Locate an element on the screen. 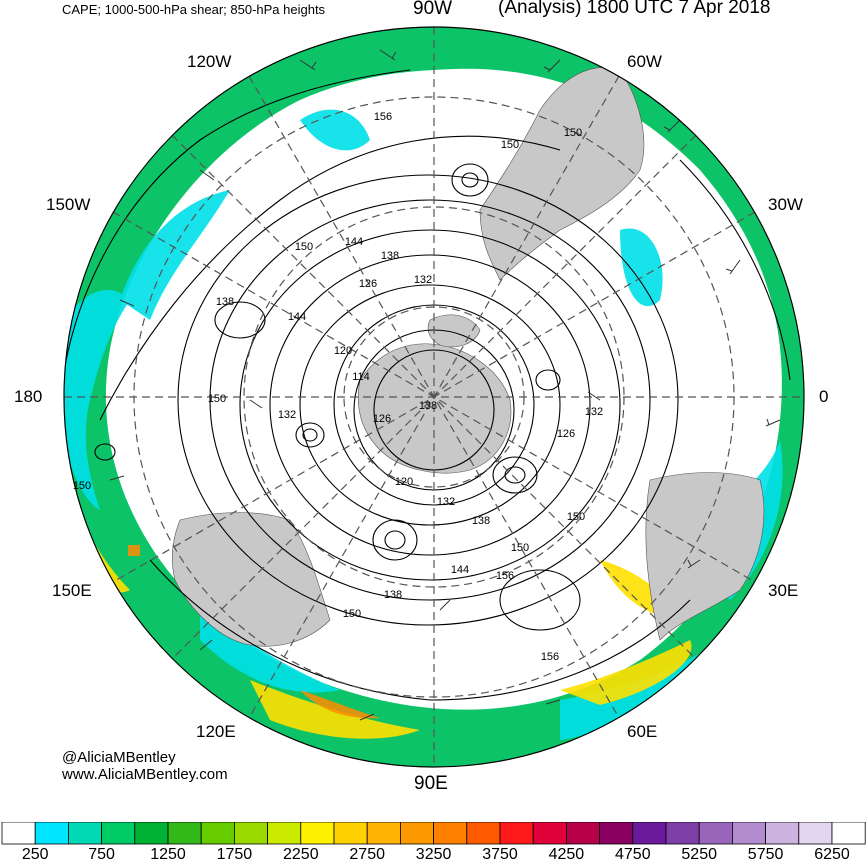 The width and height of the screenshot is (868, 865). colorbar-tick-label: 4750 is located at coordinates (633, 854).